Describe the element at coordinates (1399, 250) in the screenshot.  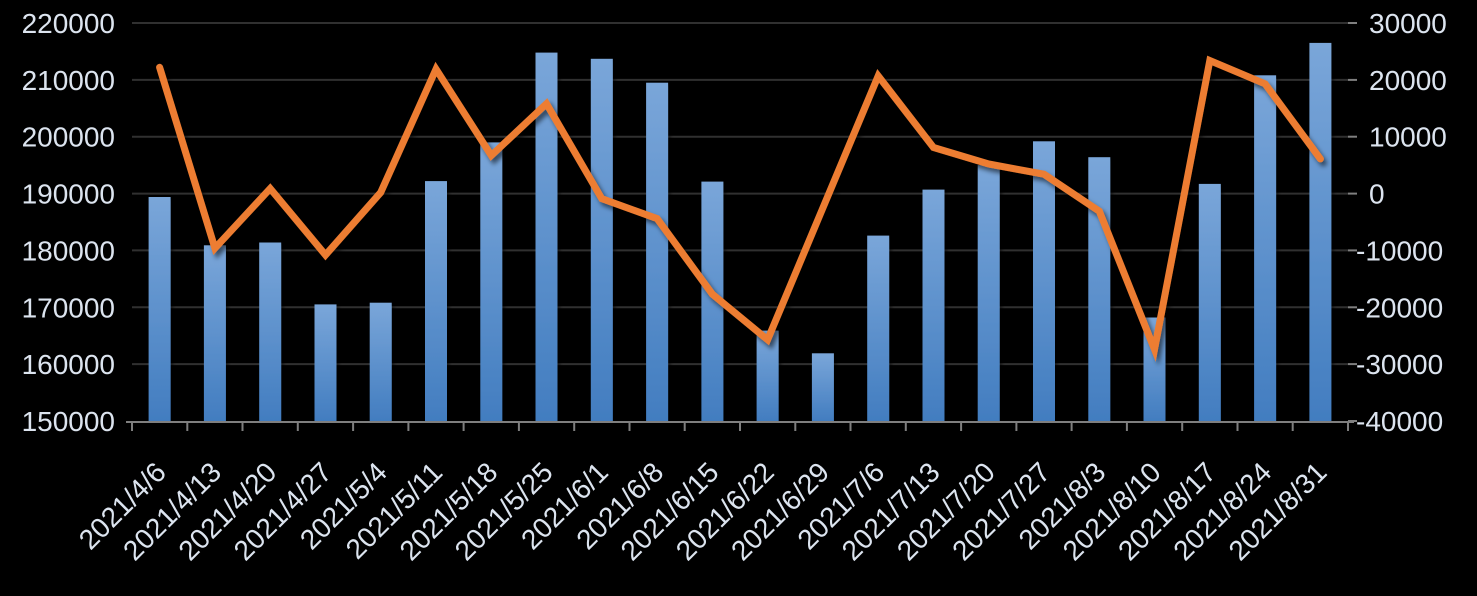
I see `right-axis-tick-label: -10000` at that location.